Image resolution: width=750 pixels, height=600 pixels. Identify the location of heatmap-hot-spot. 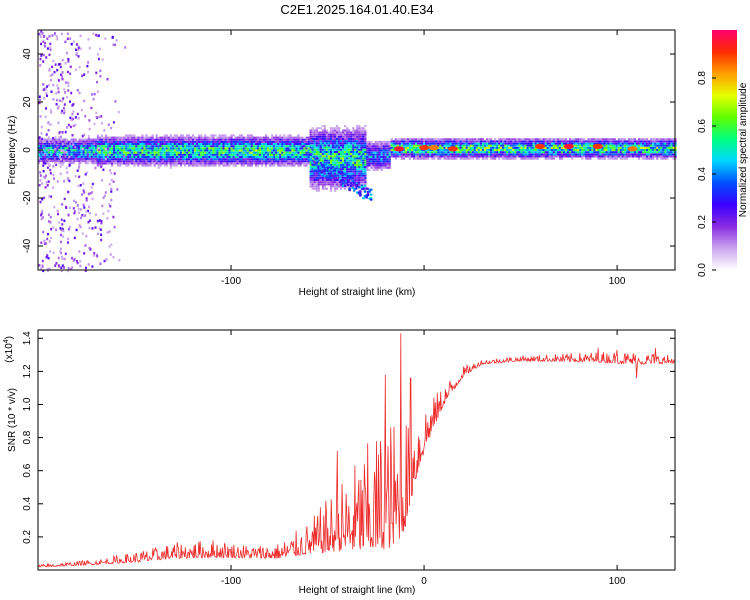
(424, 148).